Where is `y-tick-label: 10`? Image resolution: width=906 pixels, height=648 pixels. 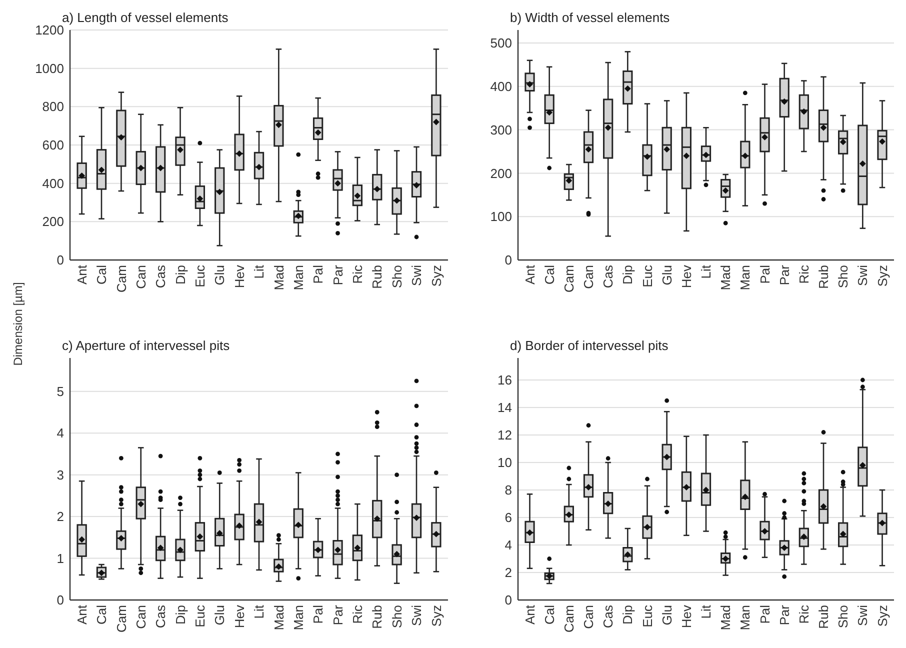 y-tick-label: 10 is located at coordinates (505, 462).